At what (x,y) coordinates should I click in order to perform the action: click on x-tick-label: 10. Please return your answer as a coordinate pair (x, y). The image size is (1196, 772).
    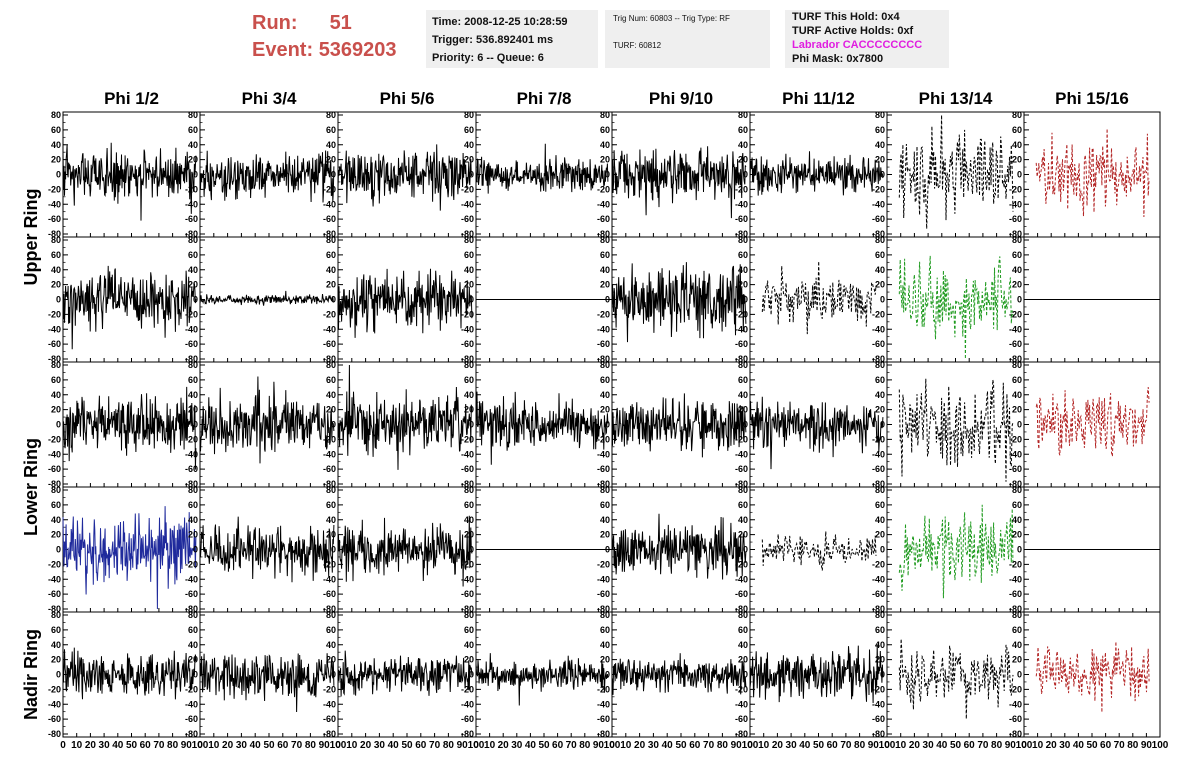
    Looking at the image, I should click on (626, 745).